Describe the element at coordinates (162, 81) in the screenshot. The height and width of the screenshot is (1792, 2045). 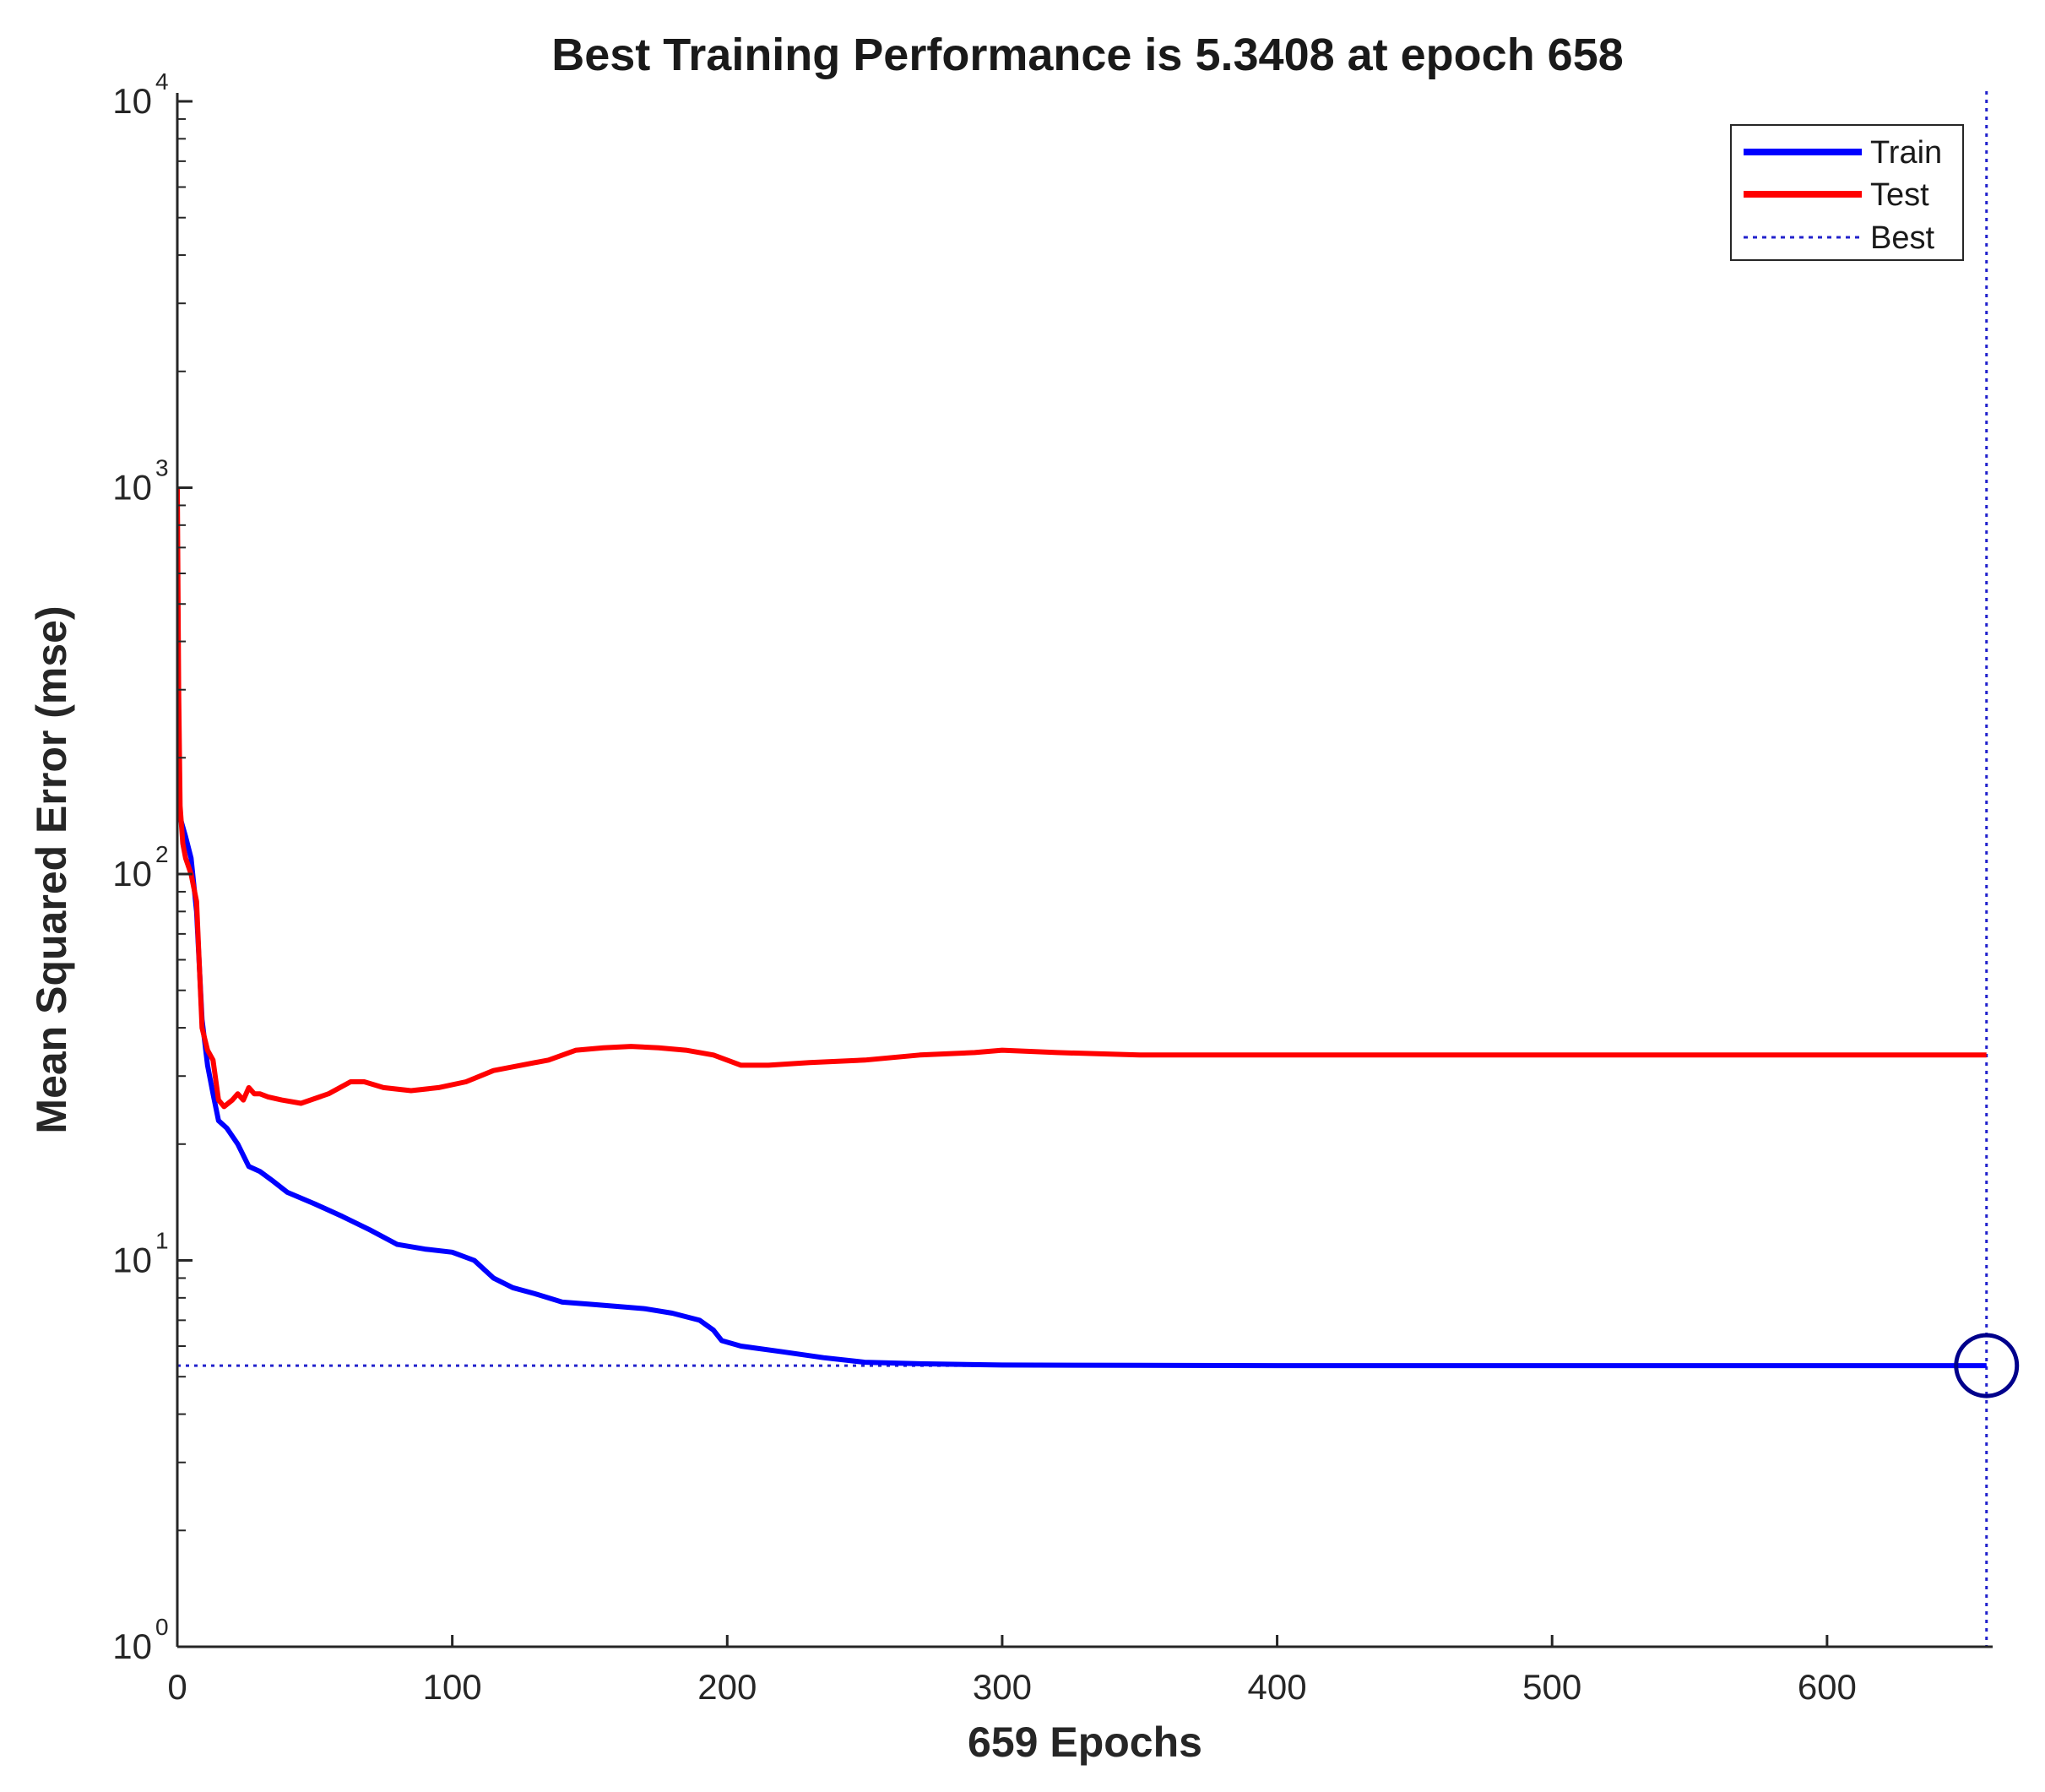
I see `y-tick-exponent: 4` at that location.